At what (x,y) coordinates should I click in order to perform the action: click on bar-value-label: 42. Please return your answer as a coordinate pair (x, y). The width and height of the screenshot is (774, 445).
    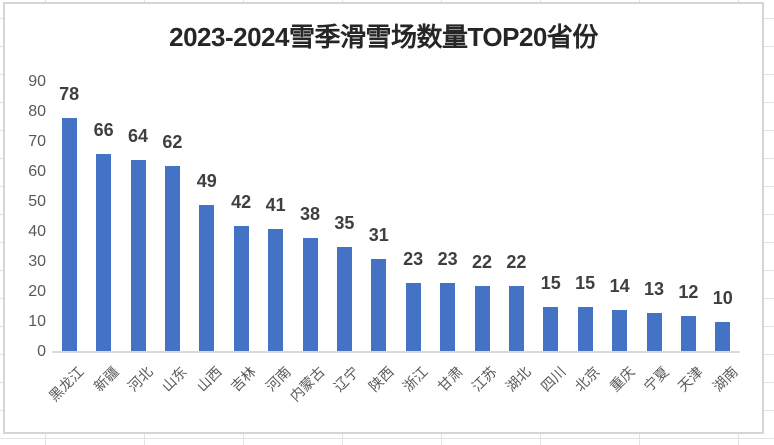
    Looking at the image, I should click on (241, 202).